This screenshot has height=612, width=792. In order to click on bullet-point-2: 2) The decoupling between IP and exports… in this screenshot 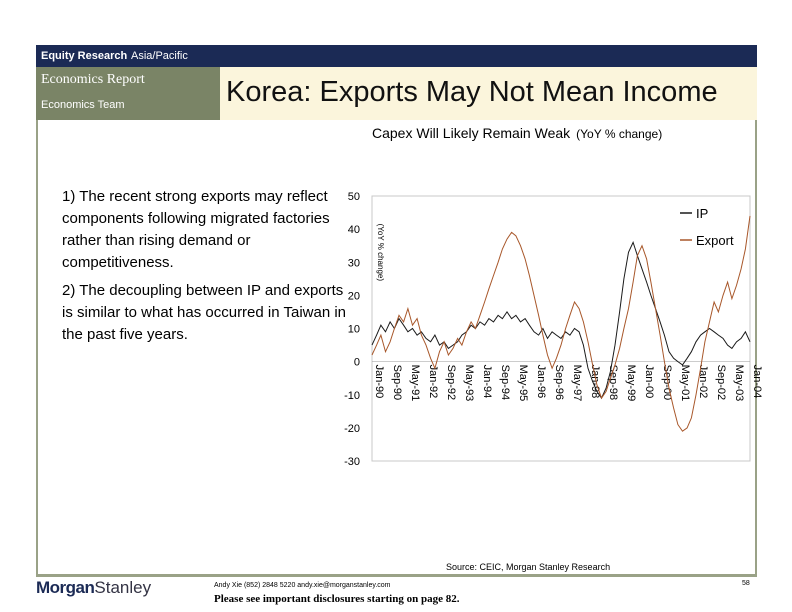, I will do `click(204, 312)`.